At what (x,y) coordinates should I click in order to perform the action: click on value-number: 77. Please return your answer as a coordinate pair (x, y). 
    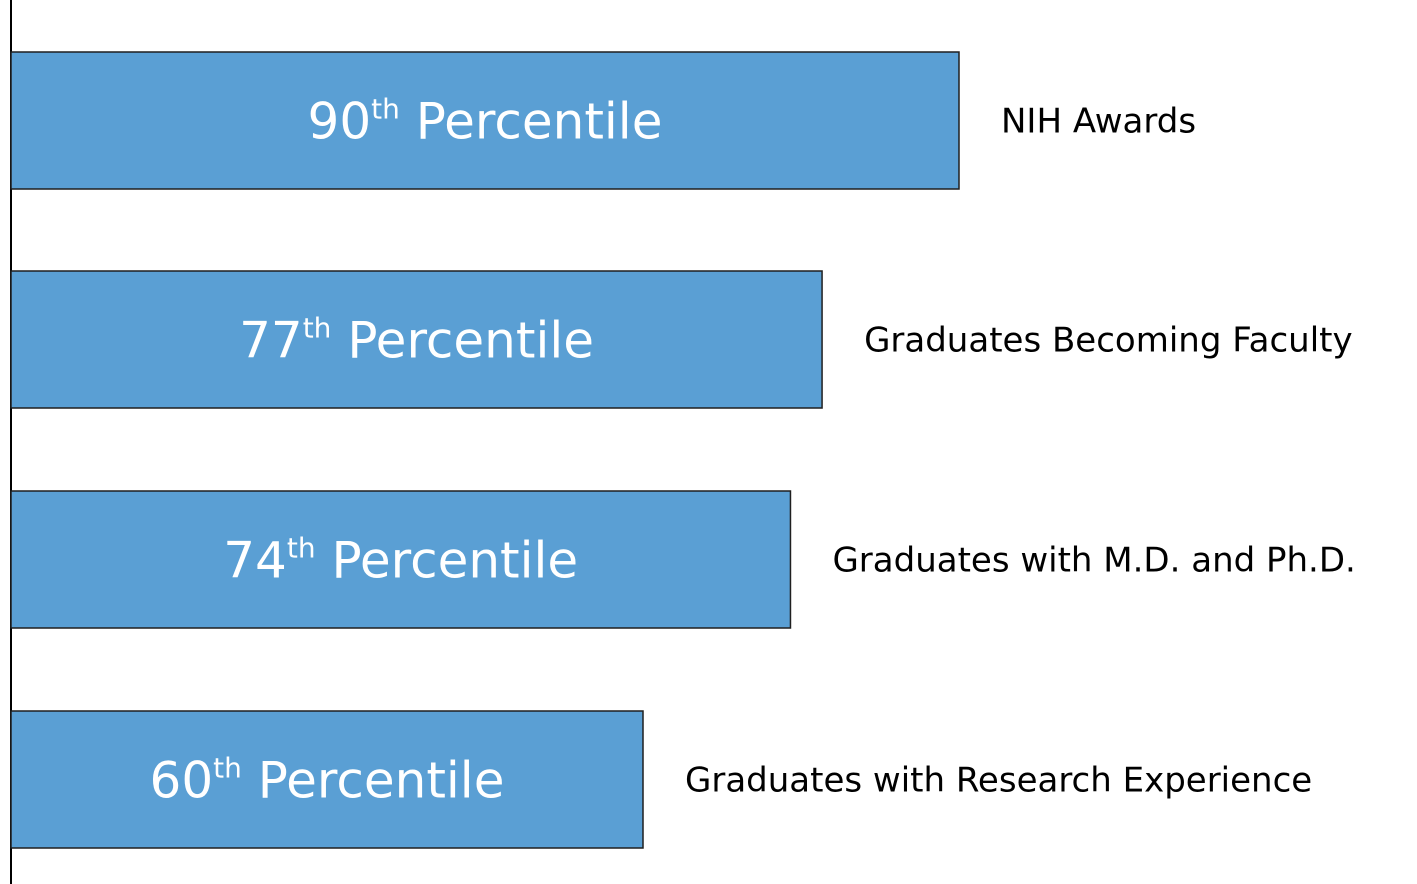
    Looking at the image, I should click on (271, 341).